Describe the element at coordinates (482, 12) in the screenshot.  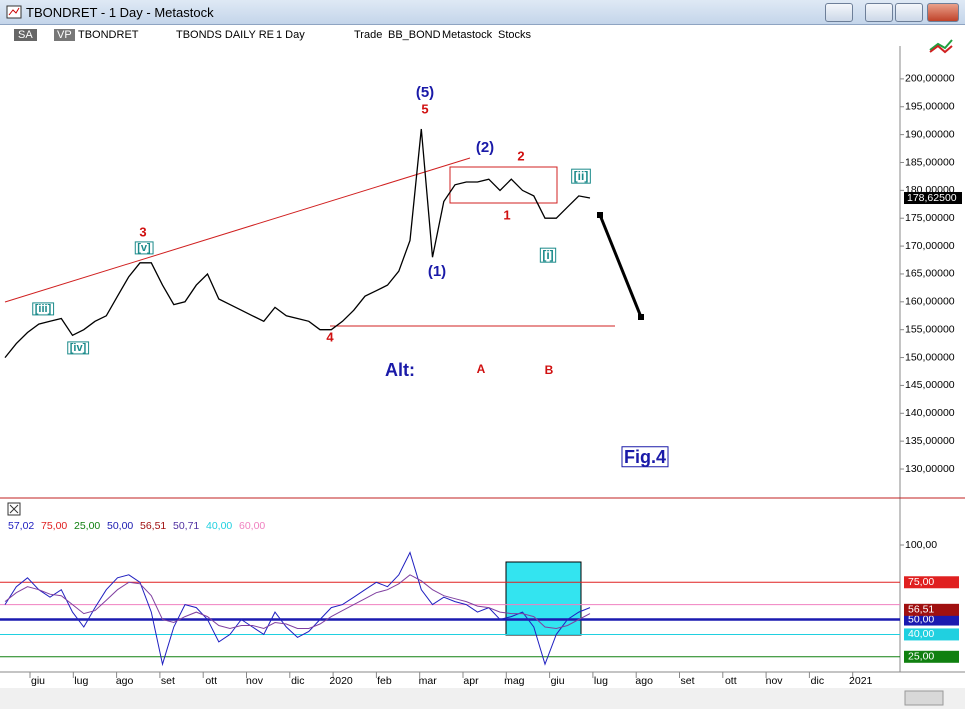
I see `title-bar: TBONDRET - 1 Day - Metastock` at that location.